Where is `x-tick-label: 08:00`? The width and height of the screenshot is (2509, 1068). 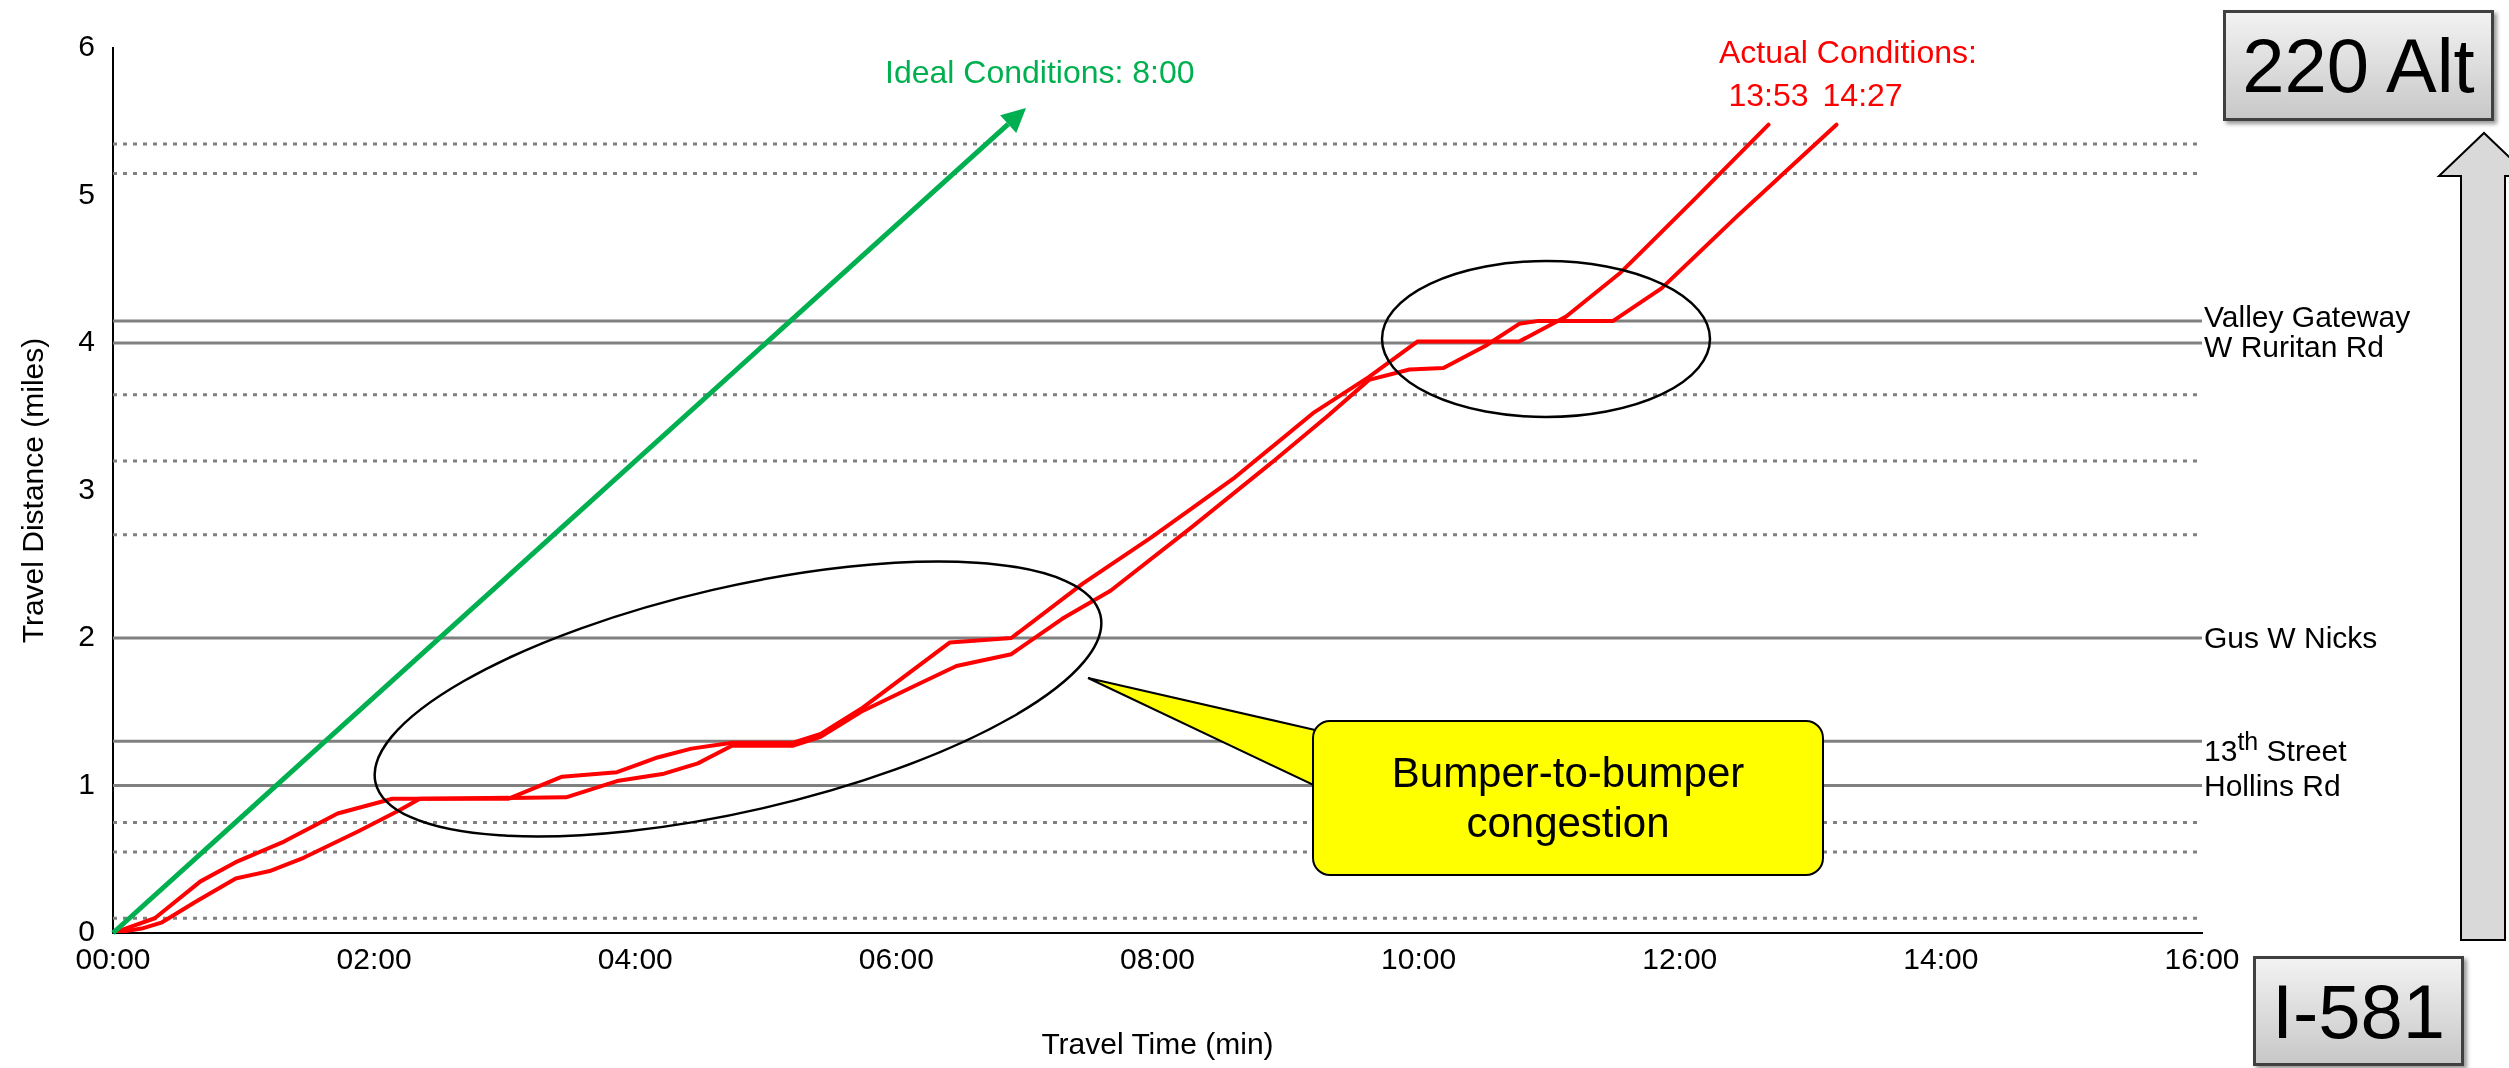
x-tick-label: 08:00 is located at coordinates (1157, 959).